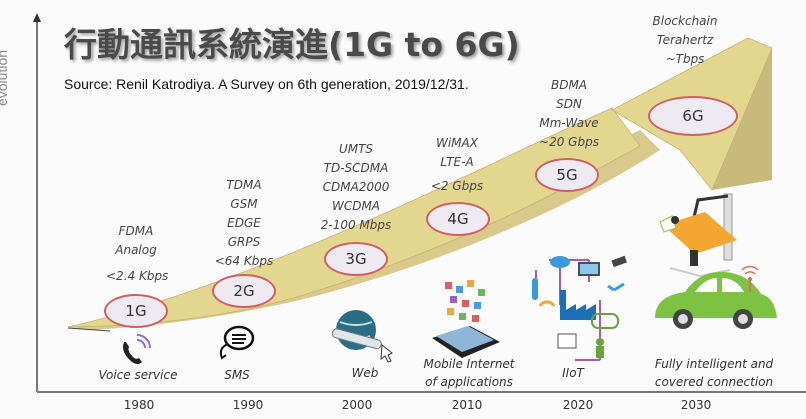  What do you see at coordinates (469, 382) in the screenshot?
I see `service-text: of applications` at bounding box center [469, 382].